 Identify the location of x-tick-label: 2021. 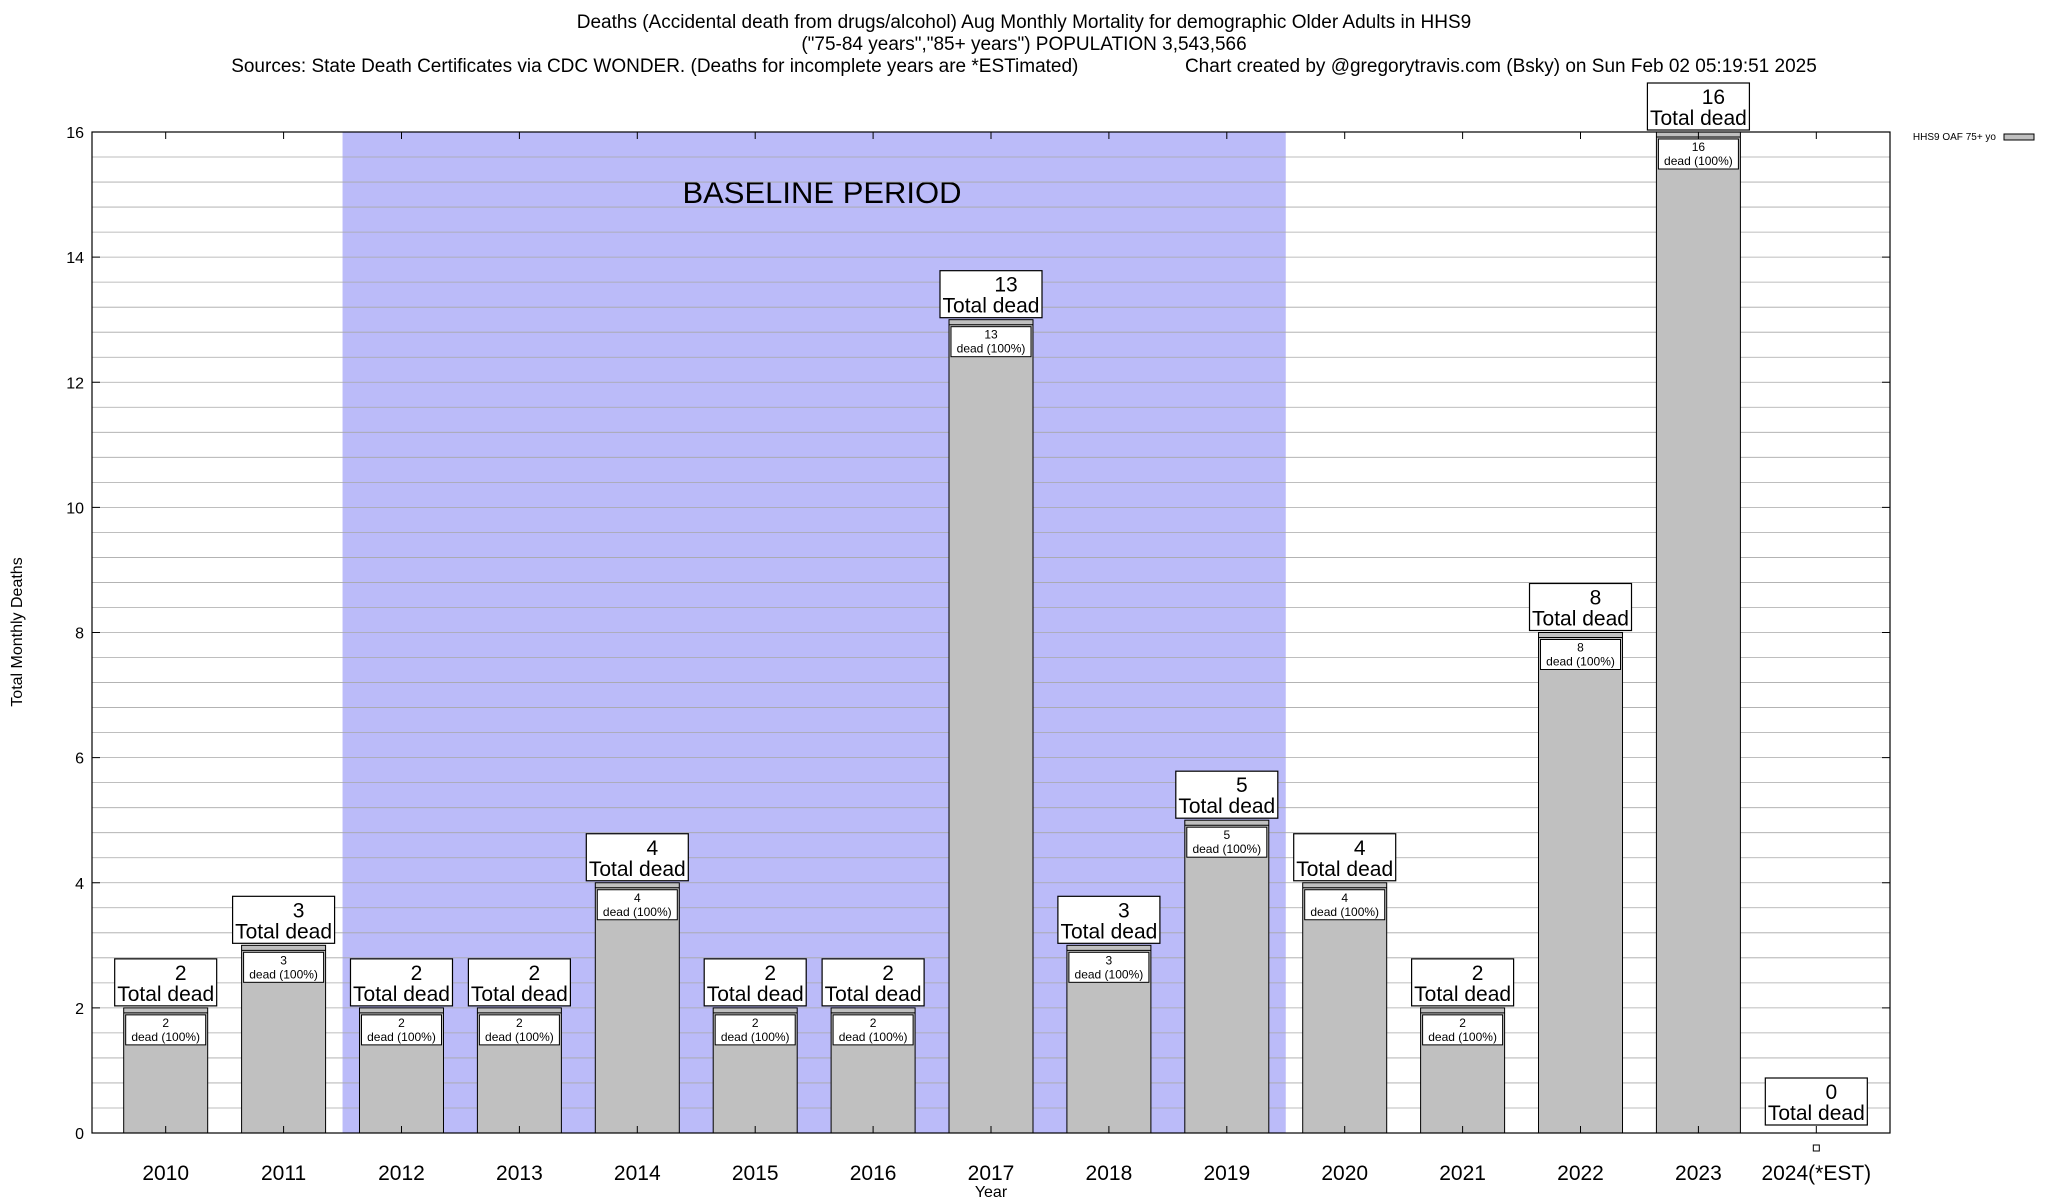
(1462, 1173).